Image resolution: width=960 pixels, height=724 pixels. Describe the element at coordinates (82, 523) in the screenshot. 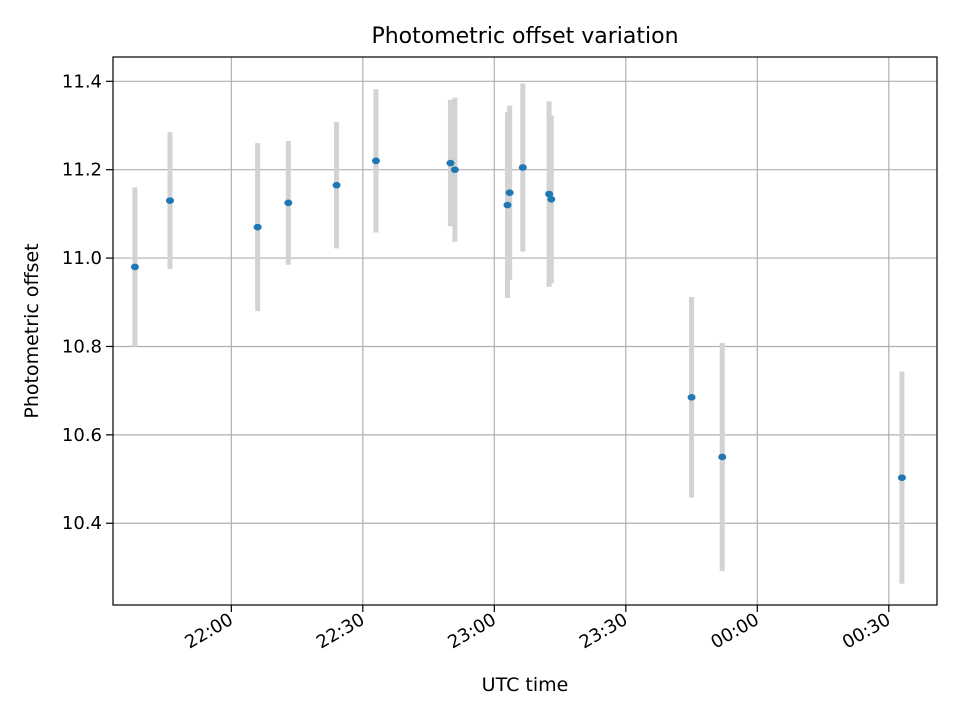

I see `y-tick-label: 10.4` at that location.